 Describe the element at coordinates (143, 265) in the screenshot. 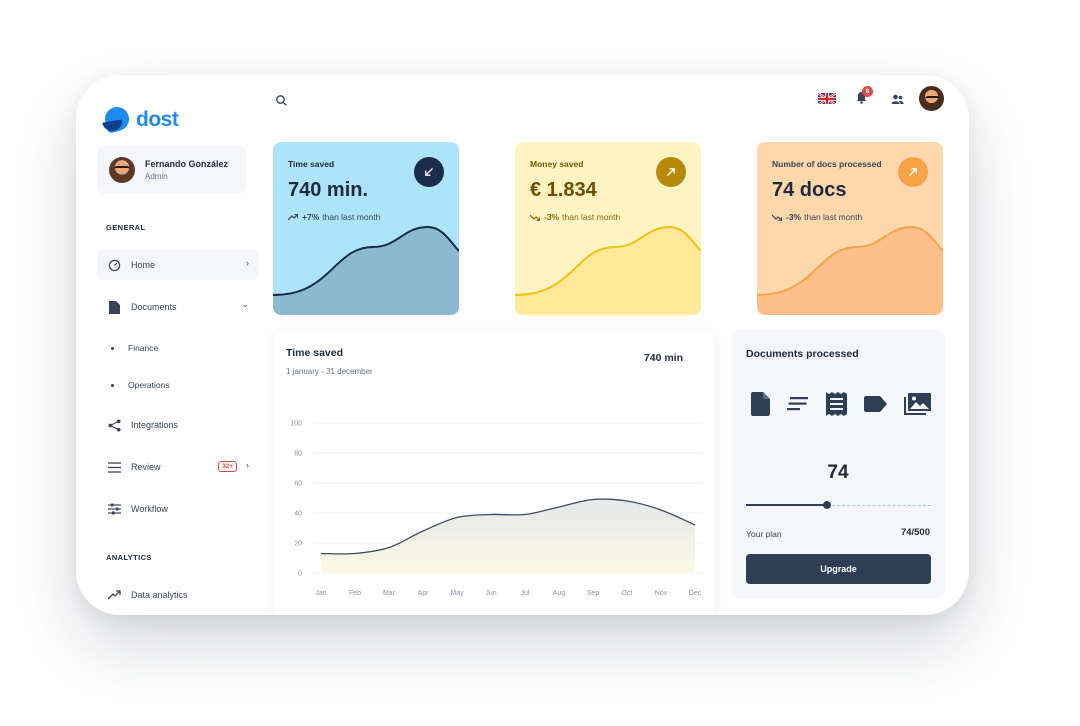

I see `sidebar-item-label: Home` at that location.